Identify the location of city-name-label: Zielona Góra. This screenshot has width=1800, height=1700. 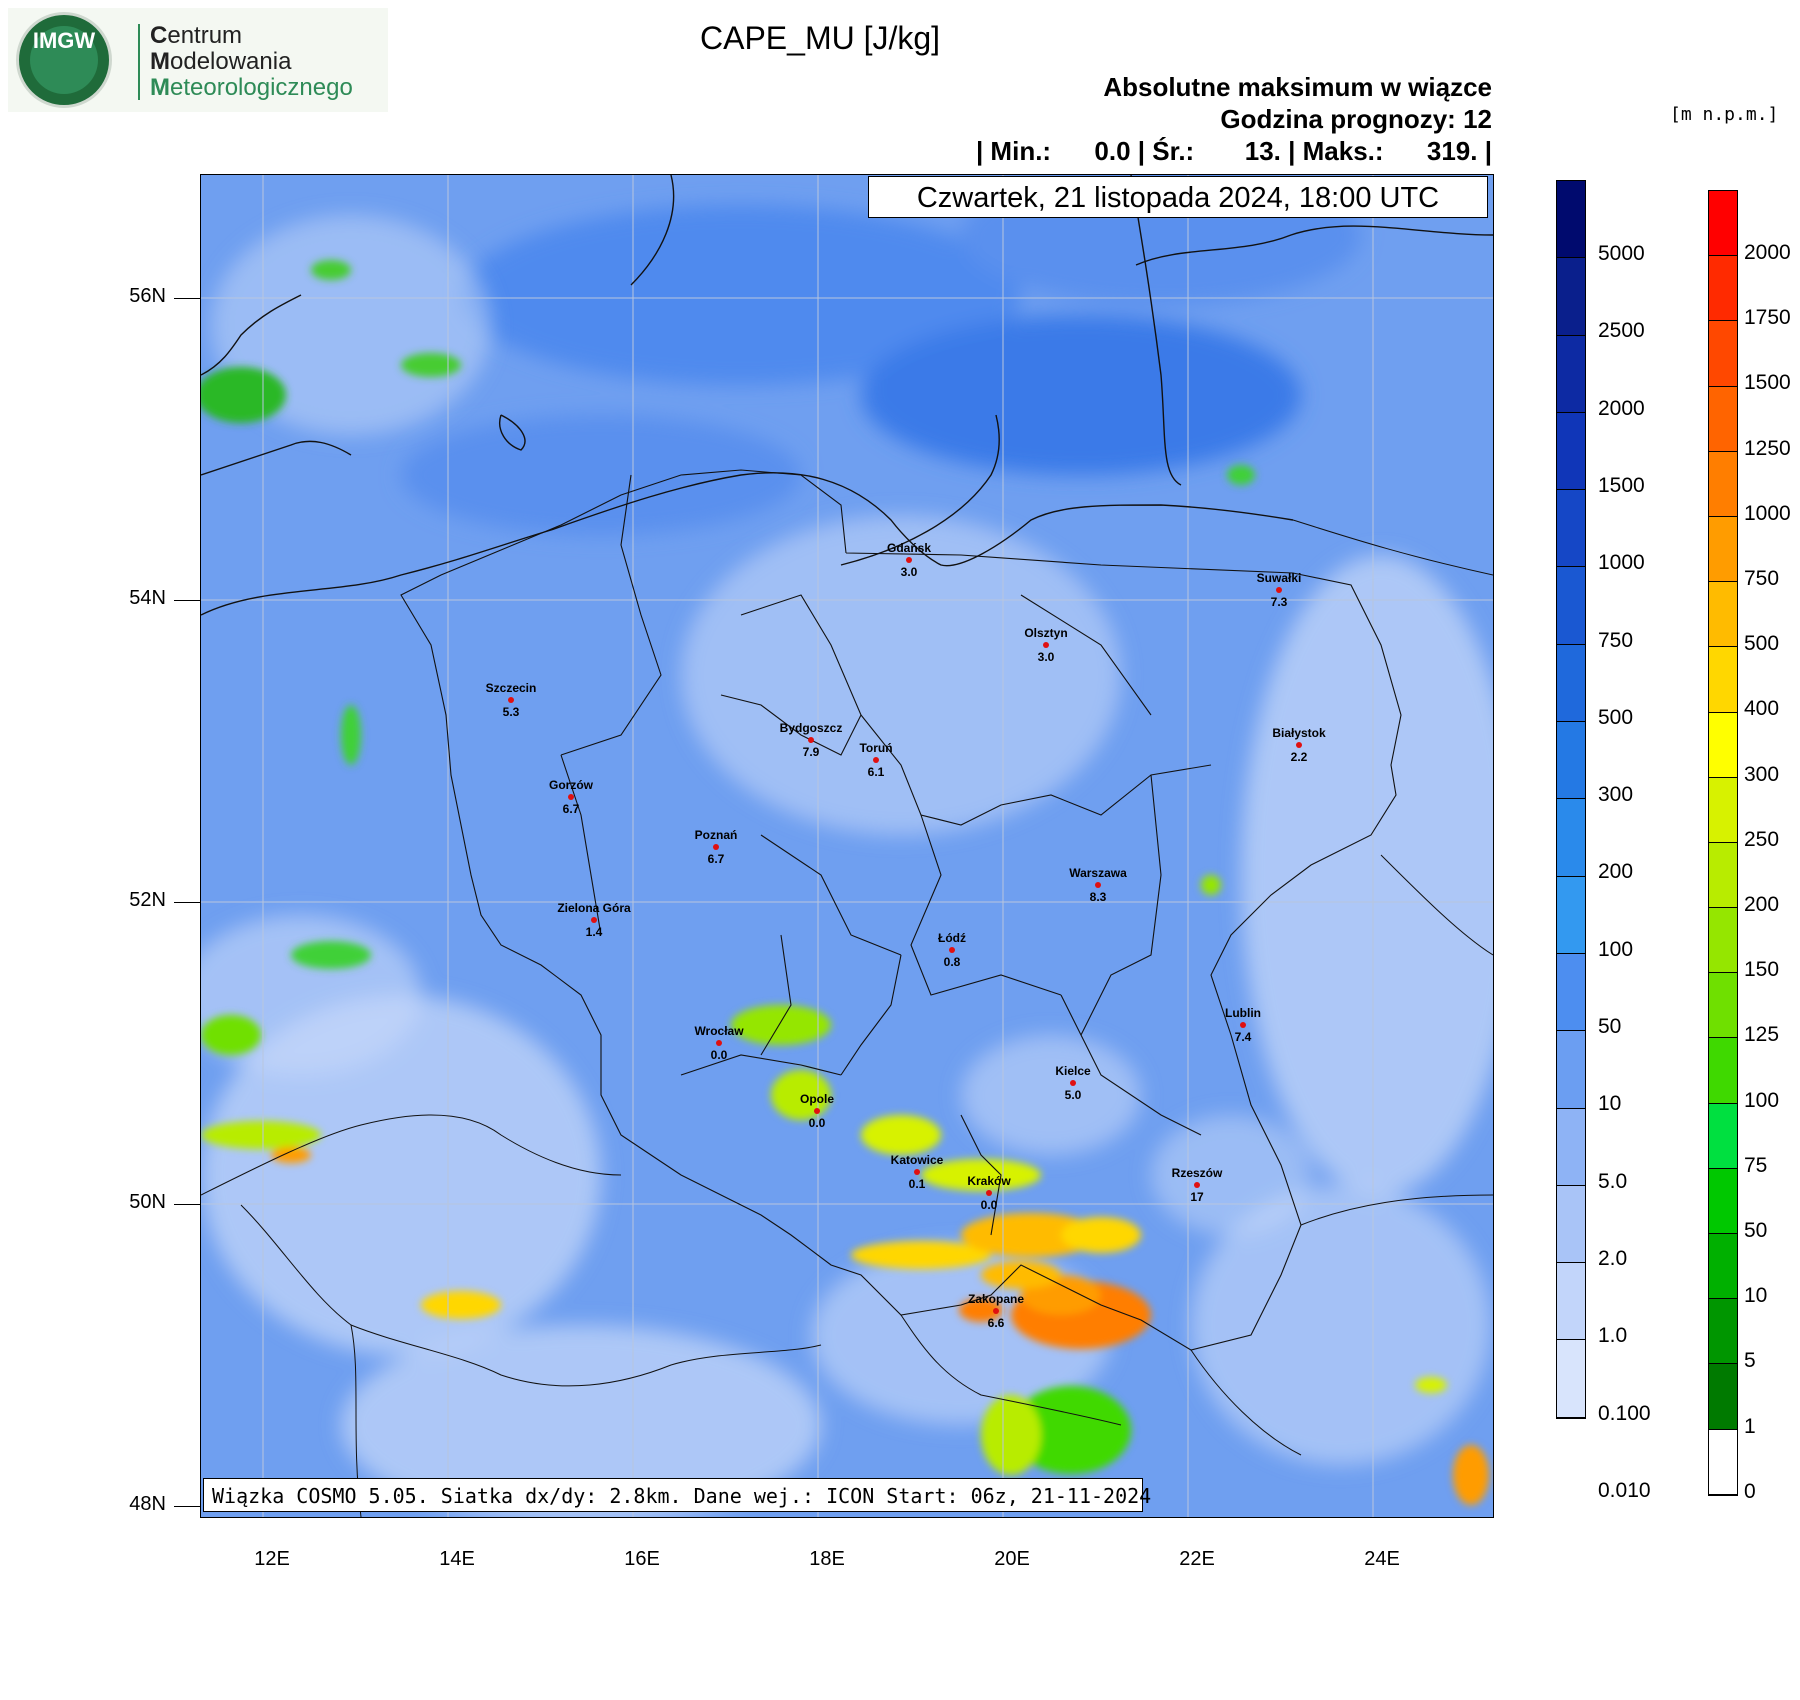
(594, 908).